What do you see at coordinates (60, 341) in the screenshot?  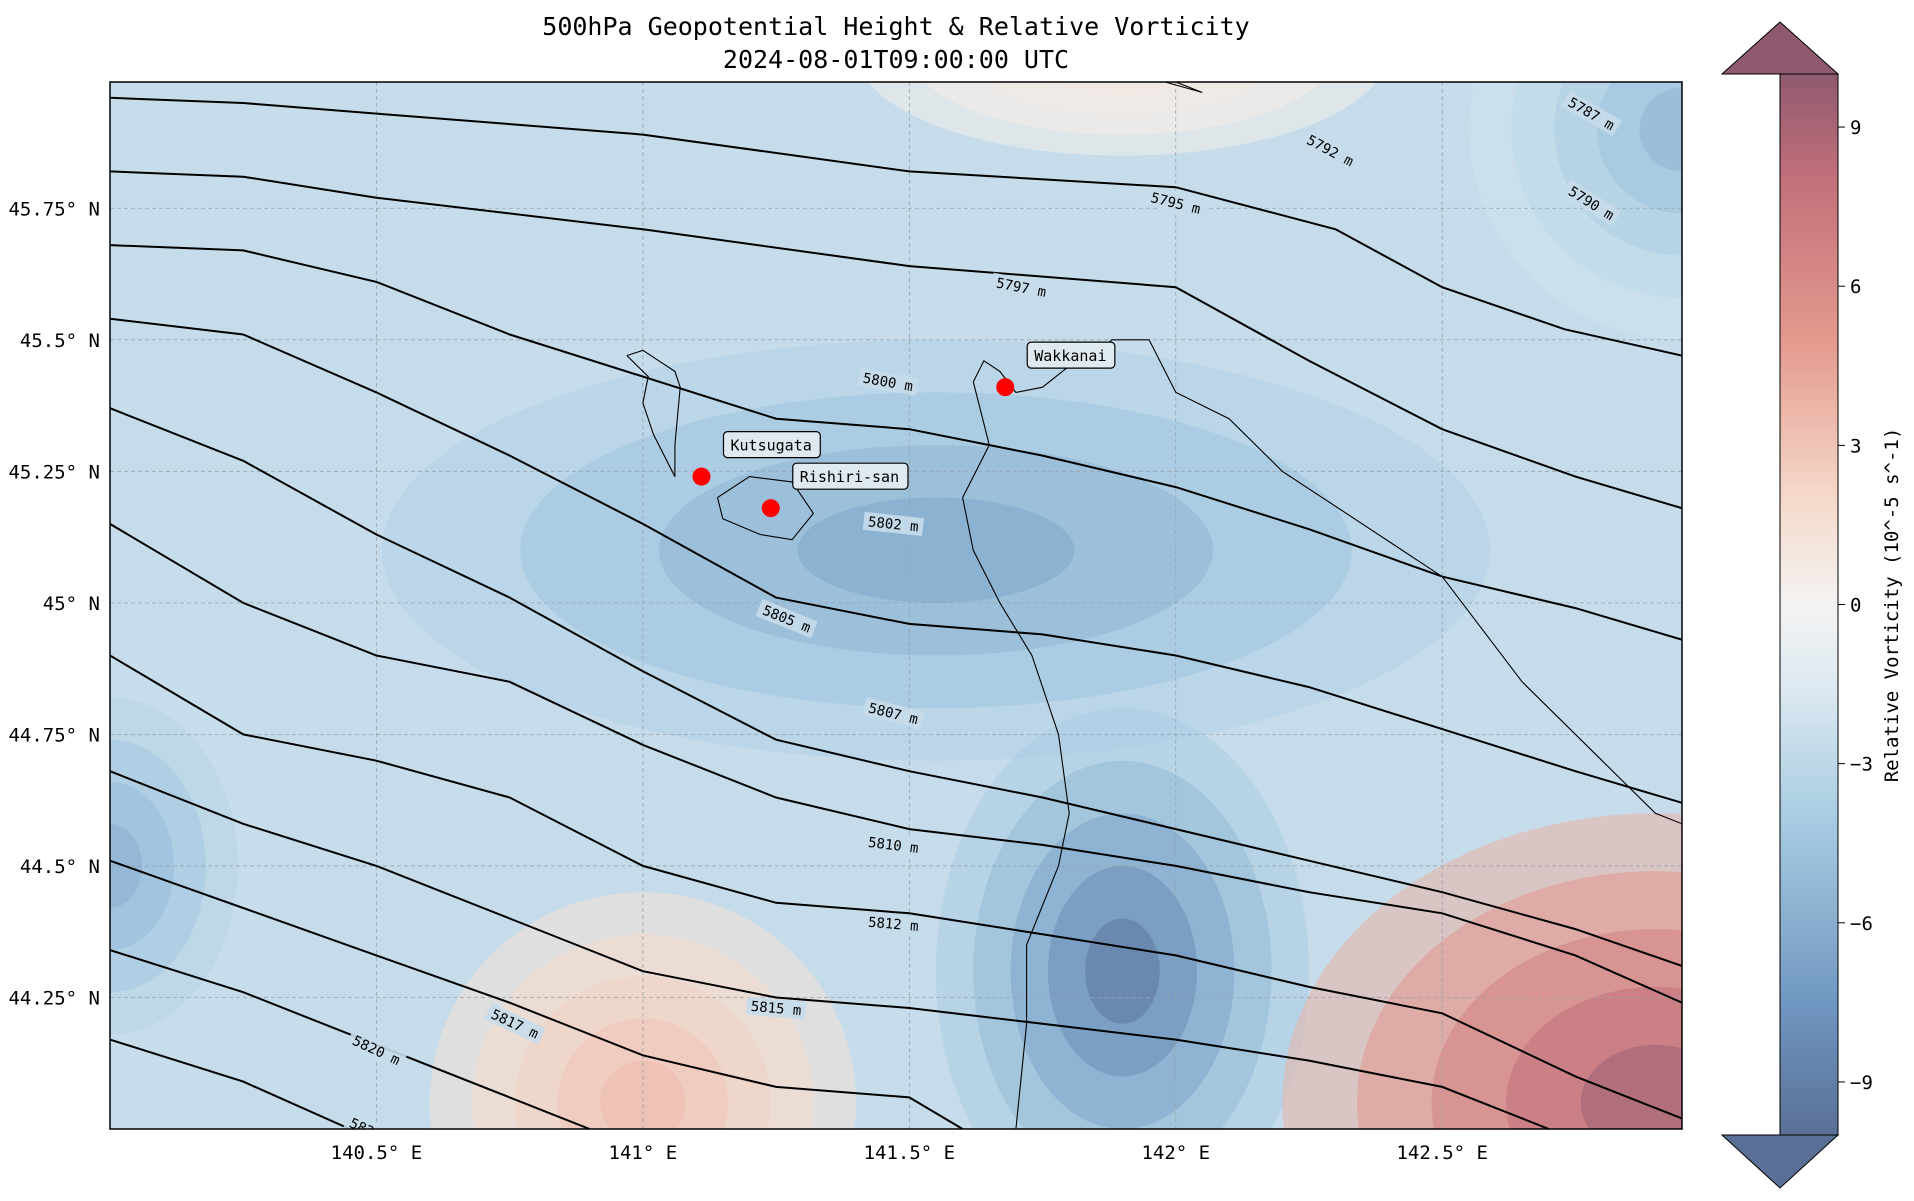 I see `y-tick-label: 45.5° N` at bounding box center [60, 341].